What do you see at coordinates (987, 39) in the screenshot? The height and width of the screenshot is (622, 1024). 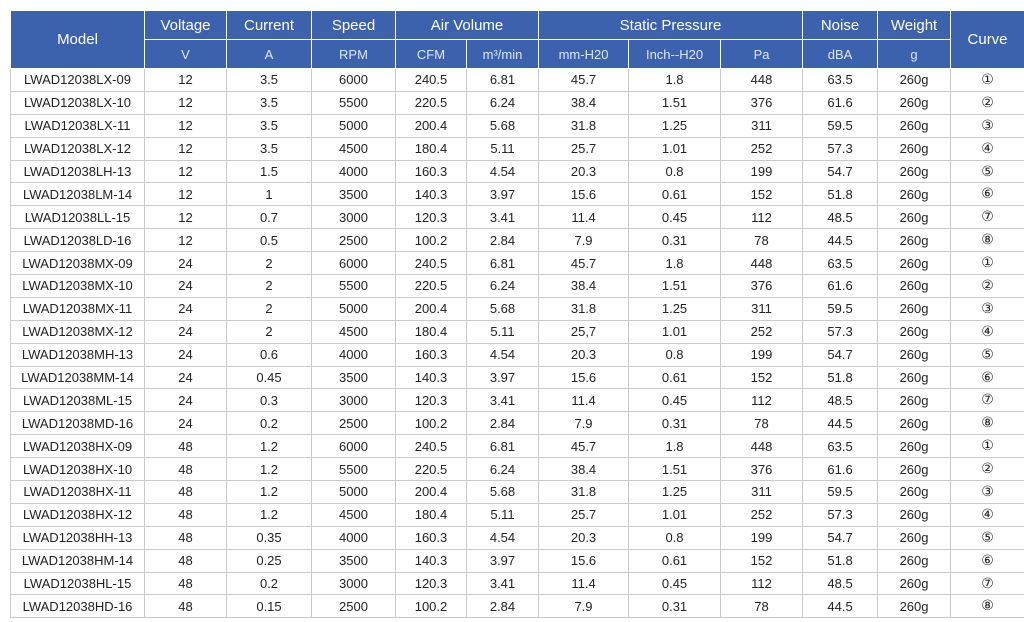 I see `curve-header: Curve` at bounding box center [987, 39].